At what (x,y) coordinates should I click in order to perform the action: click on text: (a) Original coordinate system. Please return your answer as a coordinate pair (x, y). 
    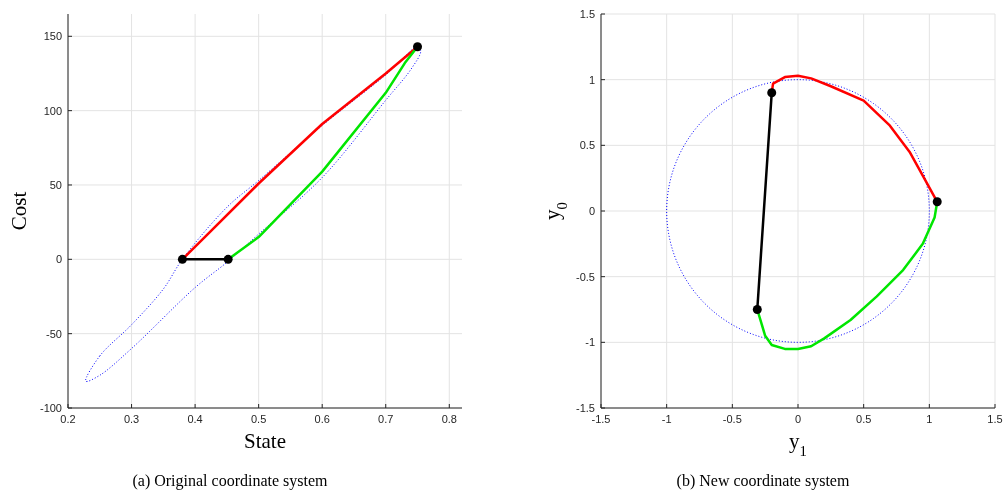
    Looking at the image, I should click on (230, 481).